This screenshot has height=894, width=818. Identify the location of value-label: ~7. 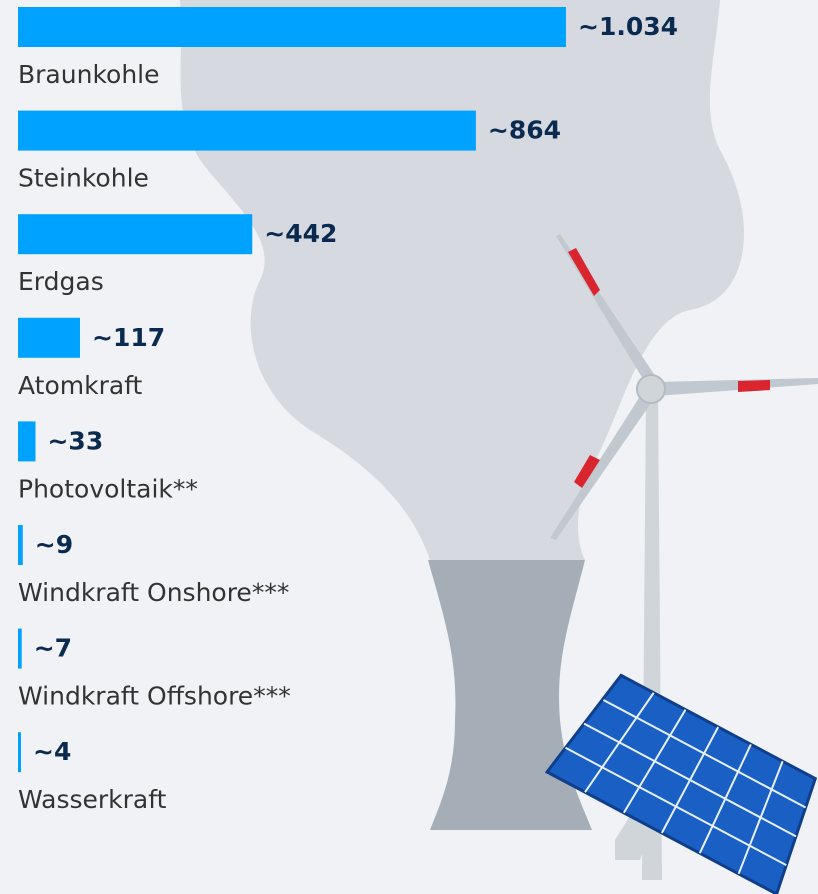
(53, 648).